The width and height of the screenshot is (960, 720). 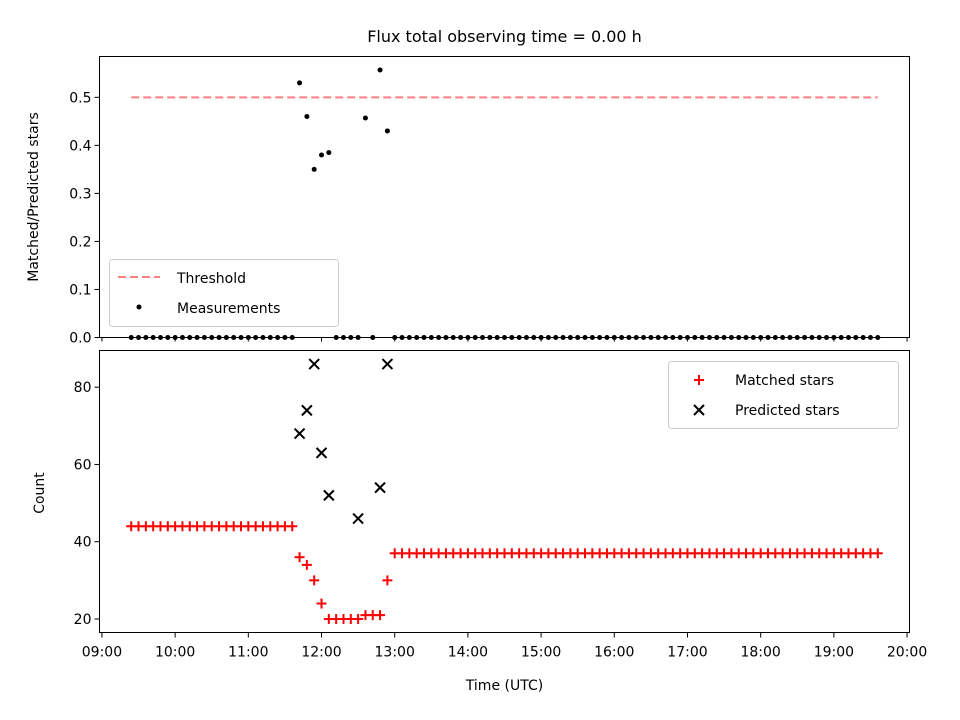 What do you see at coordinates (84, 218) in the screenshot?
I see `top-y-axis: 0.0 0.1 0.2 0.3 0.4 0.5` at bounding box center [84, 218].